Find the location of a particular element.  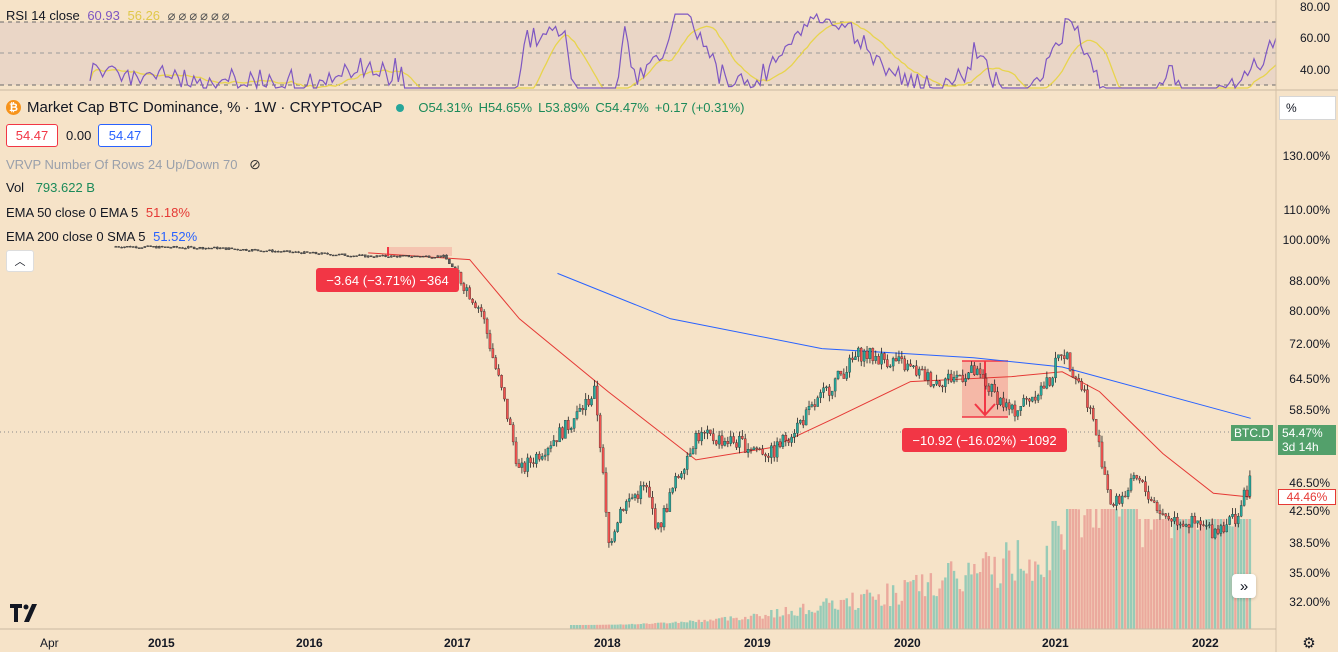

measure-label-2: −10.92 (−16.02%) −1092 is located at coordinates (984, 440).